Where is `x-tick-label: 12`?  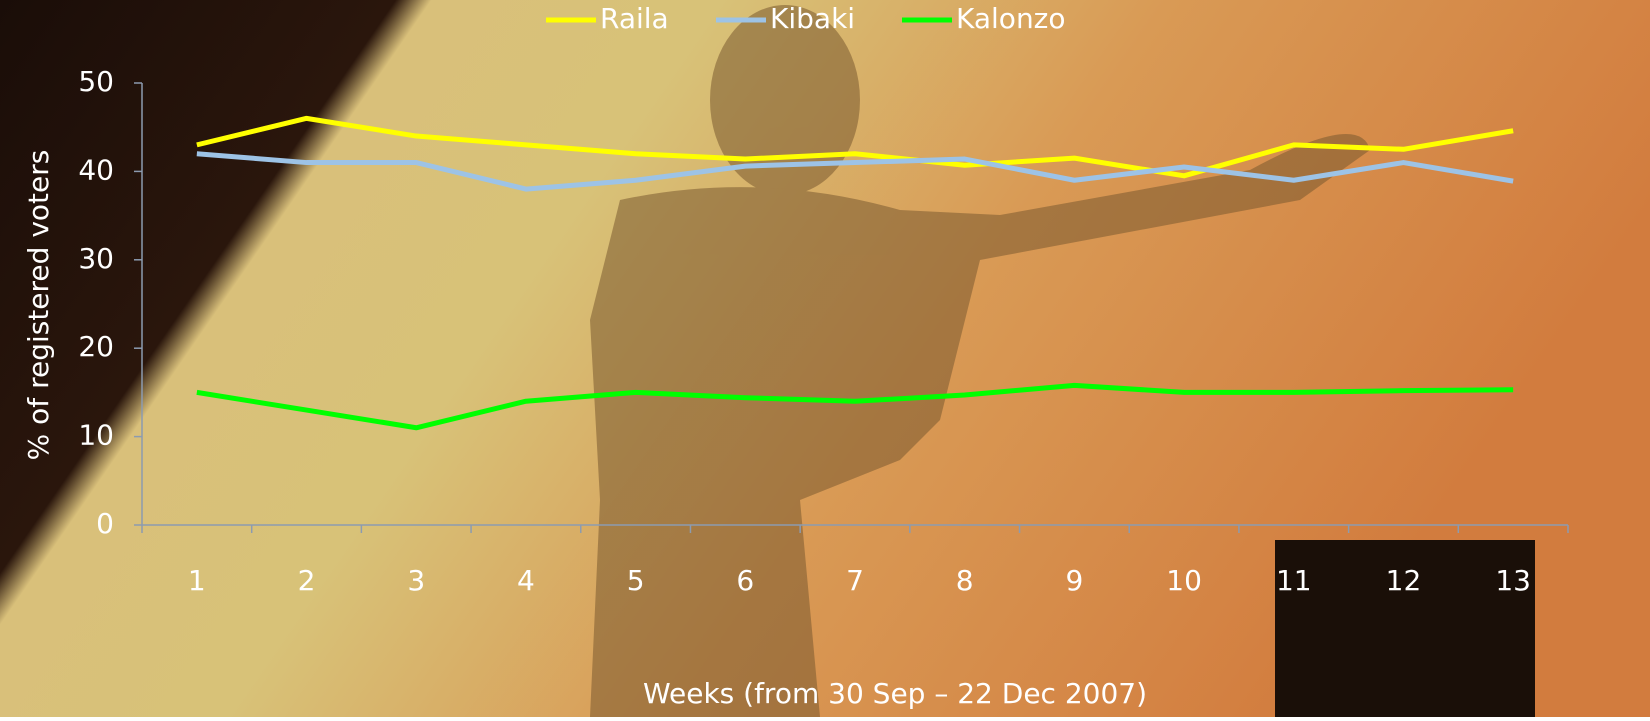 x-tick-label: 12 is located at coordinates (1404, 580).